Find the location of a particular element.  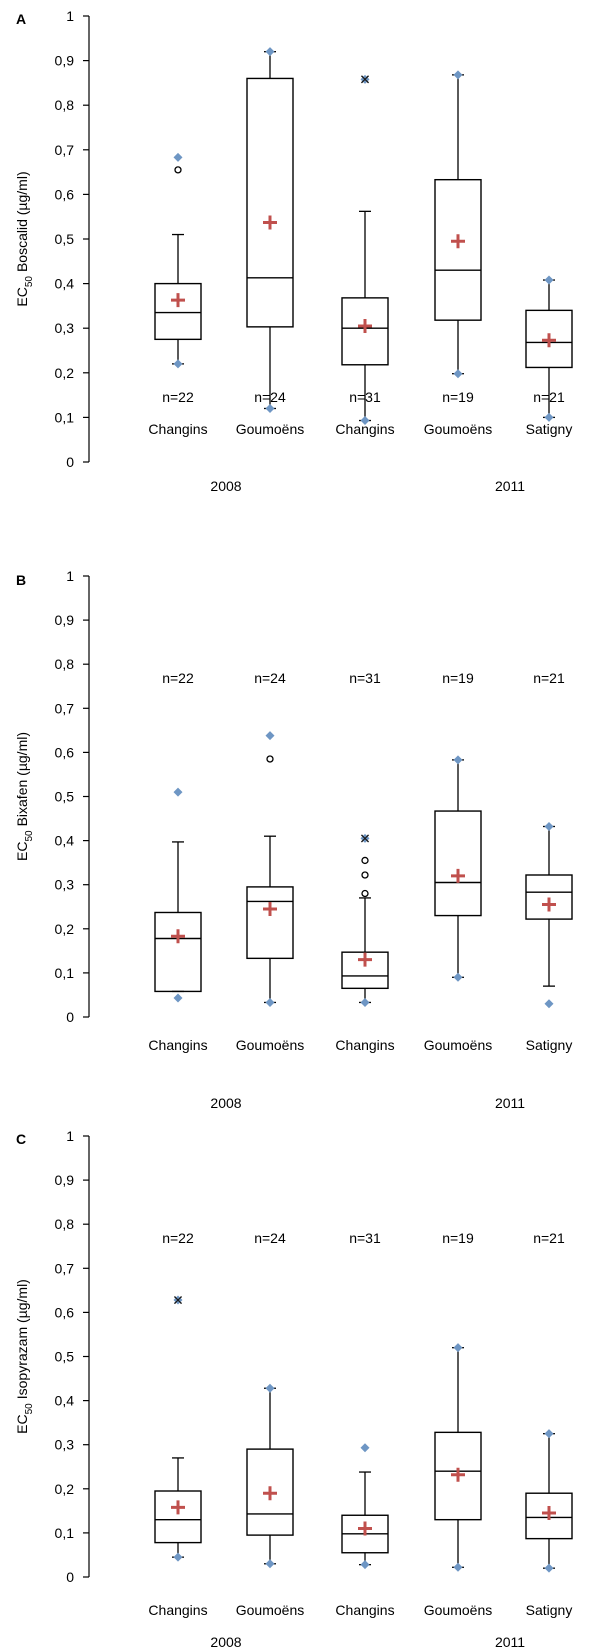

y-axis-title: EC50Boscalid (µg/ml) is located at coordinates (24, 238).